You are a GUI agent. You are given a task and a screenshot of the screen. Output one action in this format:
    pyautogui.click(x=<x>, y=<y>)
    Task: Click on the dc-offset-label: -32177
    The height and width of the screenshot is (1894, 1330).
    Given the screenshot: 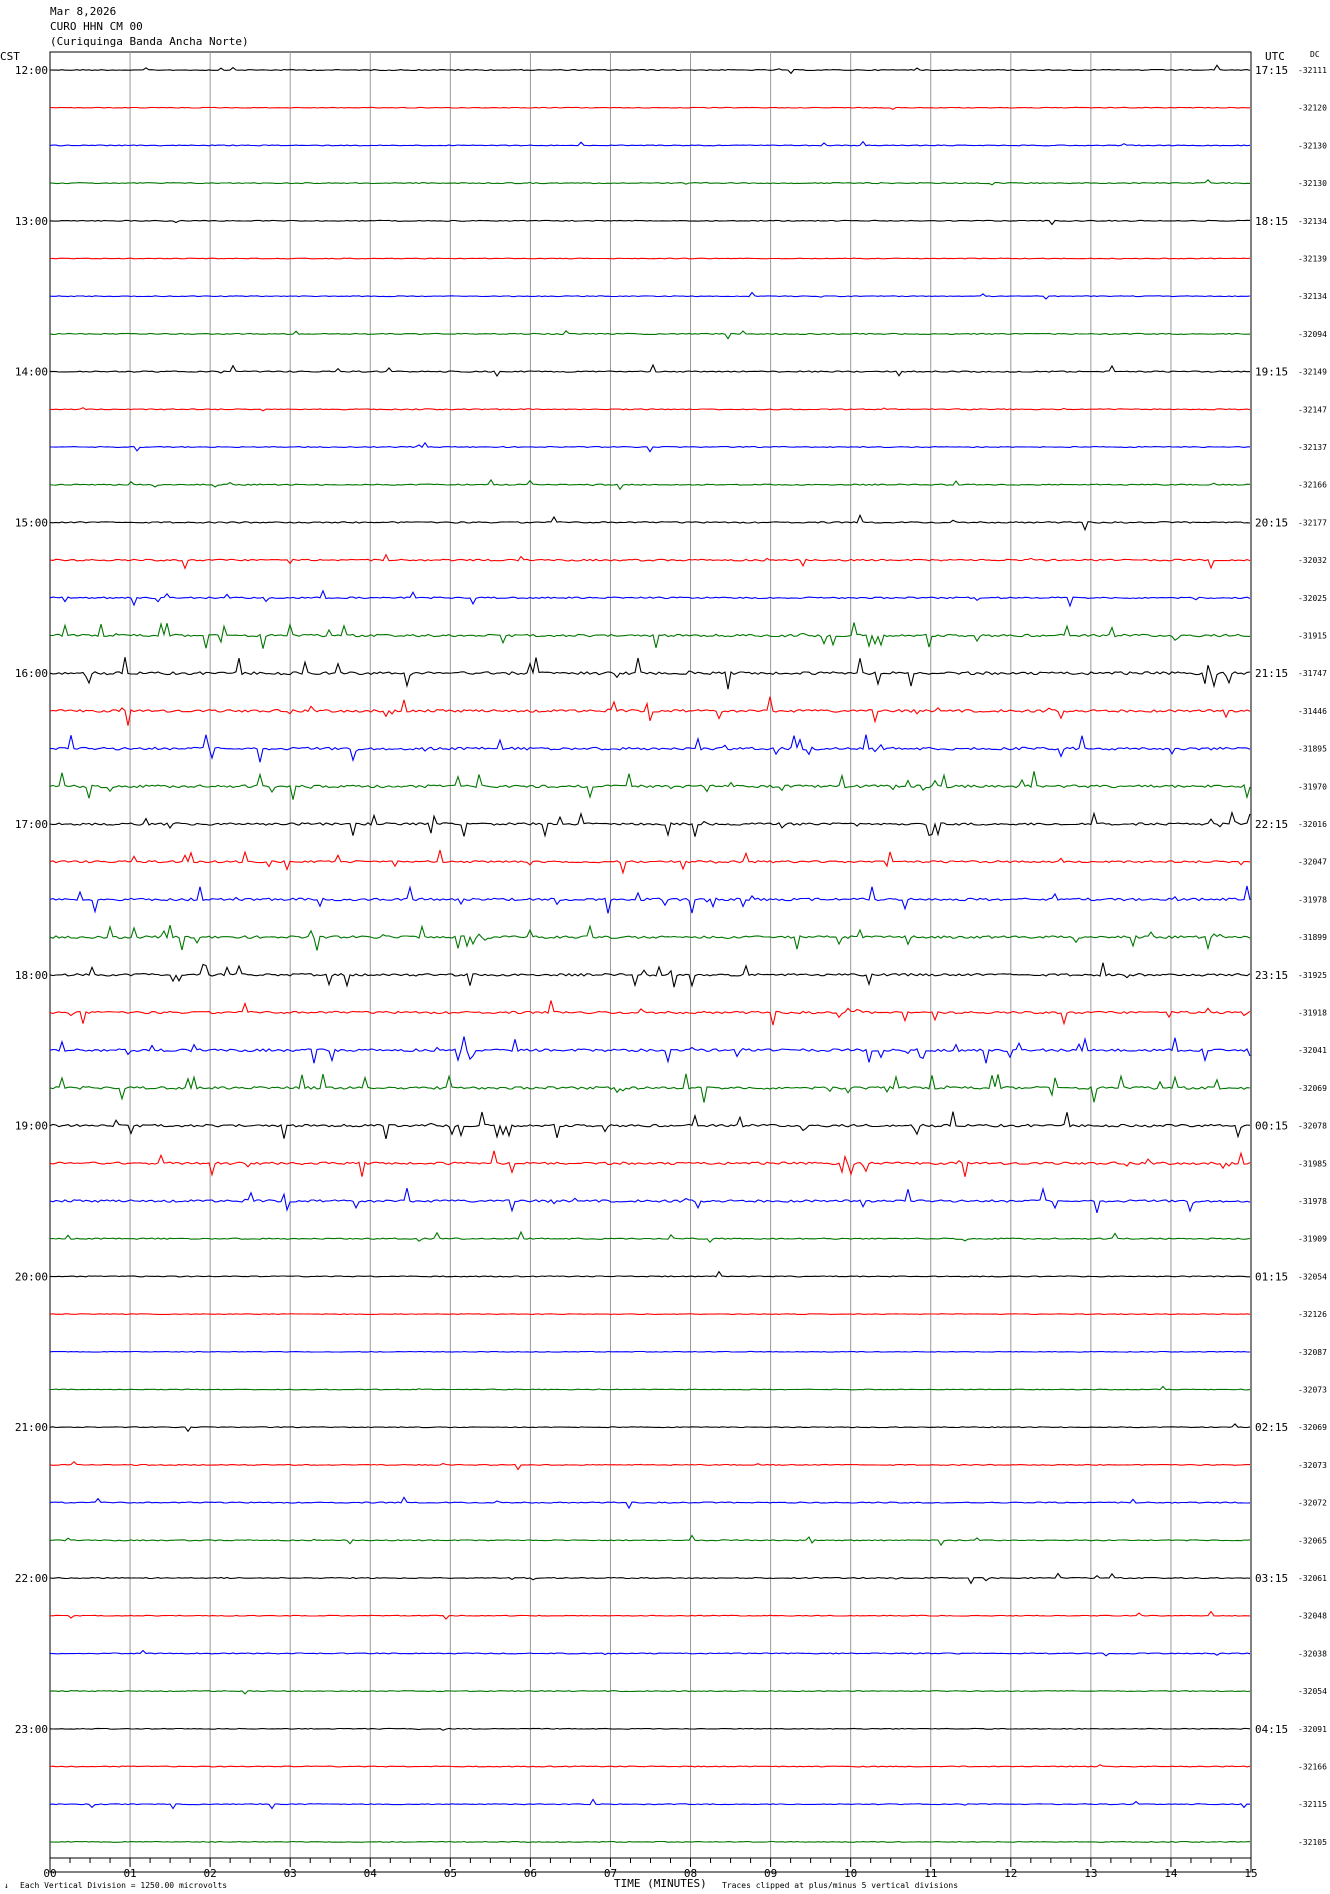 What is the action you would take?
    pyautogui.click(x=1312, y=522)
    